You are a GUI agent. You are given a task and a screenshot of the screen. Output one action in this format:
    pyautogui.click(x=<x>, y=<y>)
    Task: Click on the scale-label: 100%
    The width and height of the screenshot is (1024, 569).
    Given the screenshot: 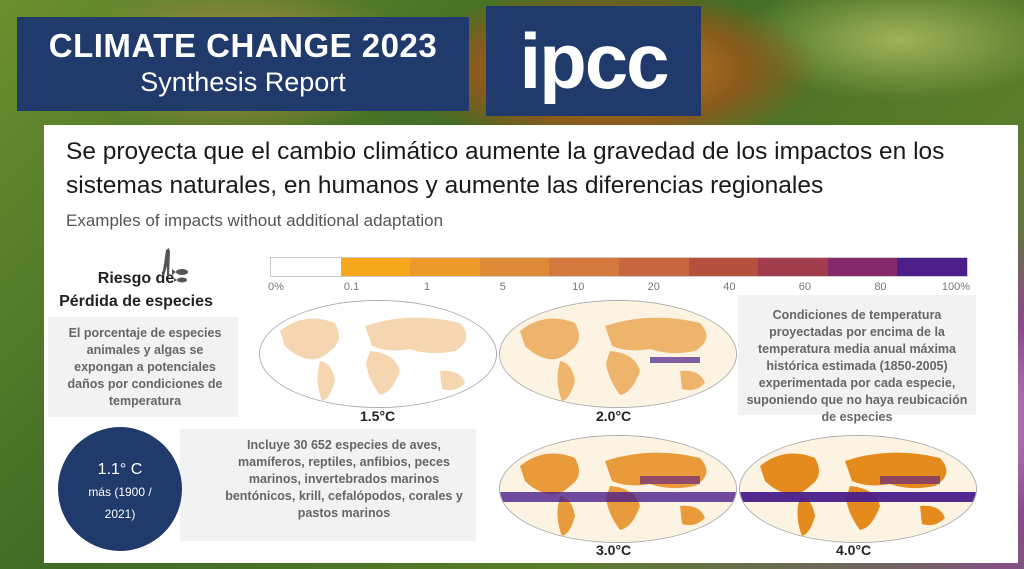 What is the action you would take?
    pyautogui.click(x=956, y=287)
    